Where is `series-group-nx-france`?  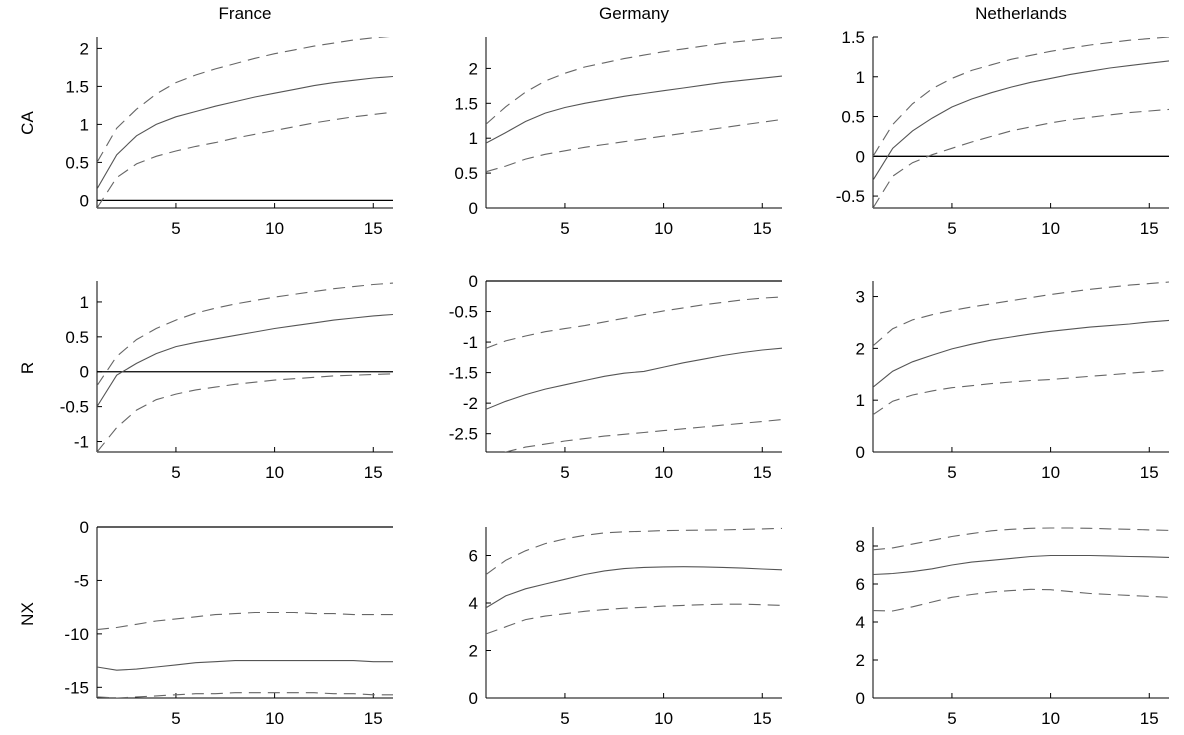
series-group-nx-france is located at coordinates (245, 654).